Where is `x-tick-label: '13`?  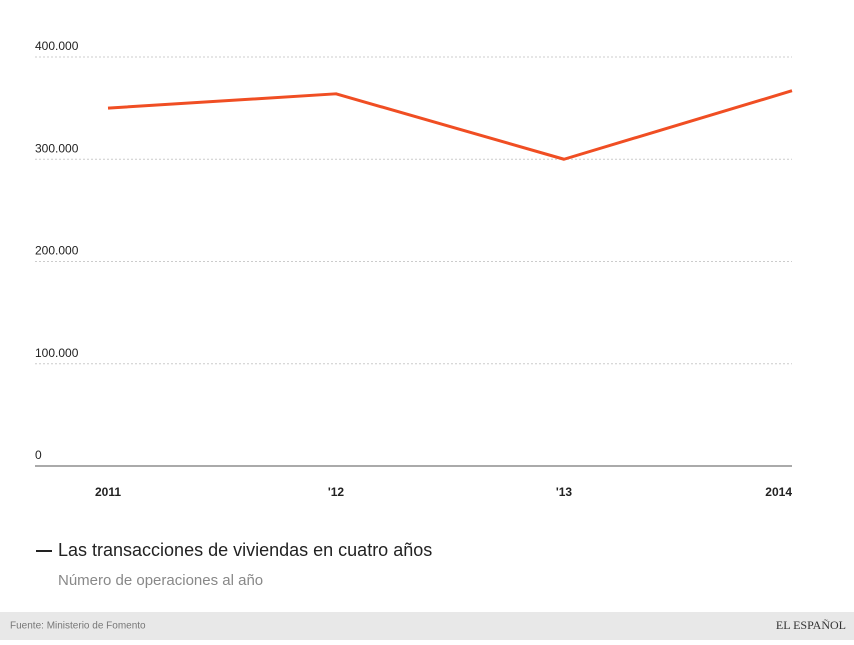
x-tick-label: '13 is located at coordinates (564, 492).